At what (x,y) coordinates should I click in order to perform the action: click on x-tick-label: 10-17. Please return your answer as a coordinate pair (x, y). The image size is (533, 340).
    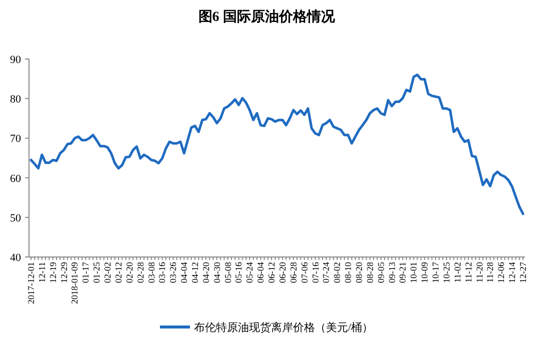
    Looking at the image, I should click on (435, 272).